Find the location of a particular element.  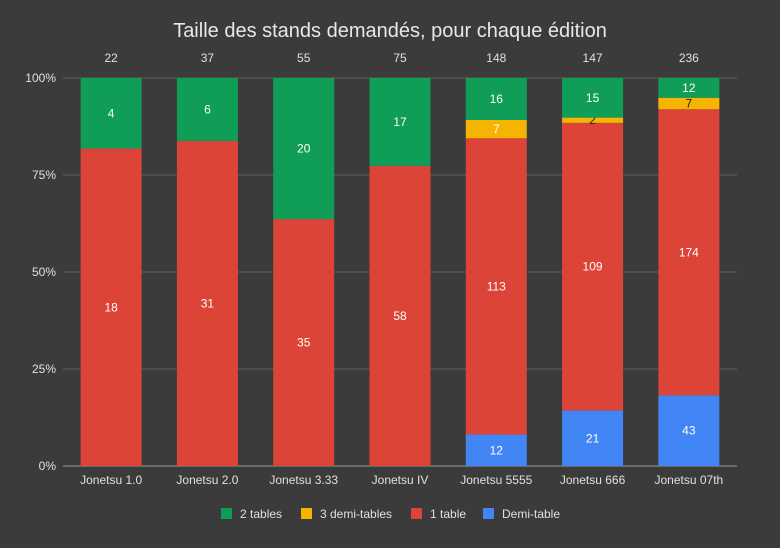

y-tick-label: 100% is located at coordinates (40, 78).